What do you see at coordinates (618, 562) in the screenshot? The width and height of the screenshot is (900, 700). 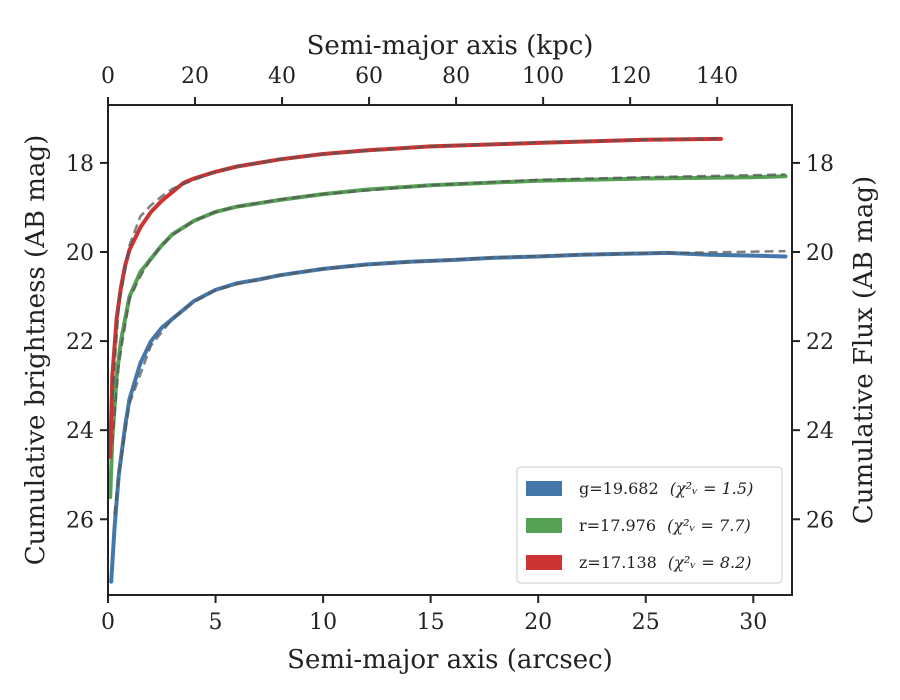 I see `legend-name-z: z=17.138` at bounding box center [618, 562].